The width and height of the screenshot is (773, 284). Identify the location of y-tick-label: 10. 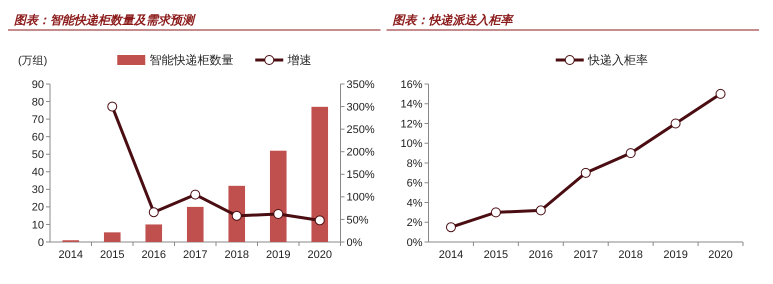
(38, 225).